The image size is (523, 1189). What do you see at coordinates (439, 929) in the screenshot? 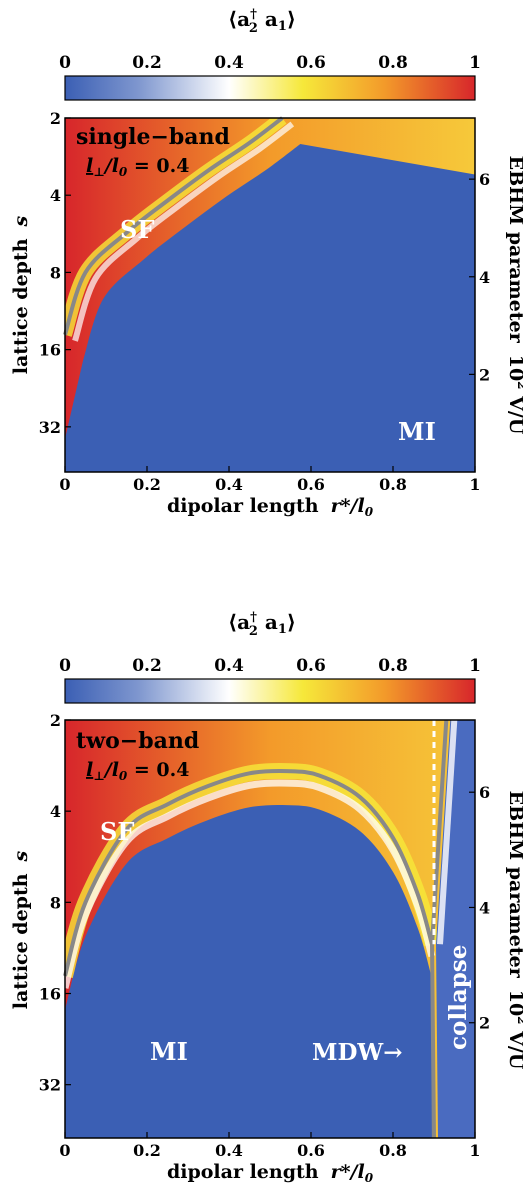
I see `collapse-boundary` at bounding box center [439, 929].